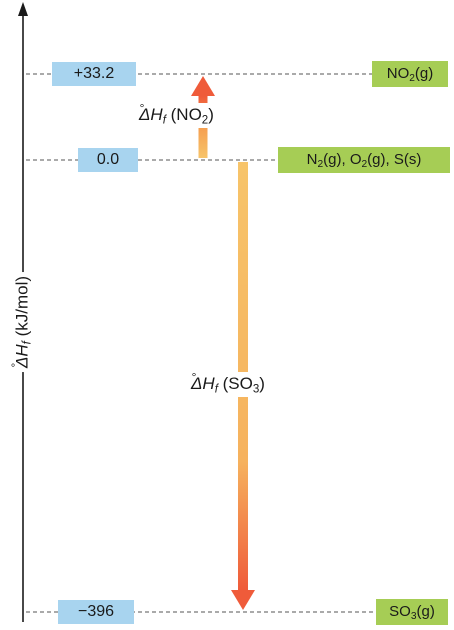  I want to click on energy-value-label: 0.0, so click(108, 160).